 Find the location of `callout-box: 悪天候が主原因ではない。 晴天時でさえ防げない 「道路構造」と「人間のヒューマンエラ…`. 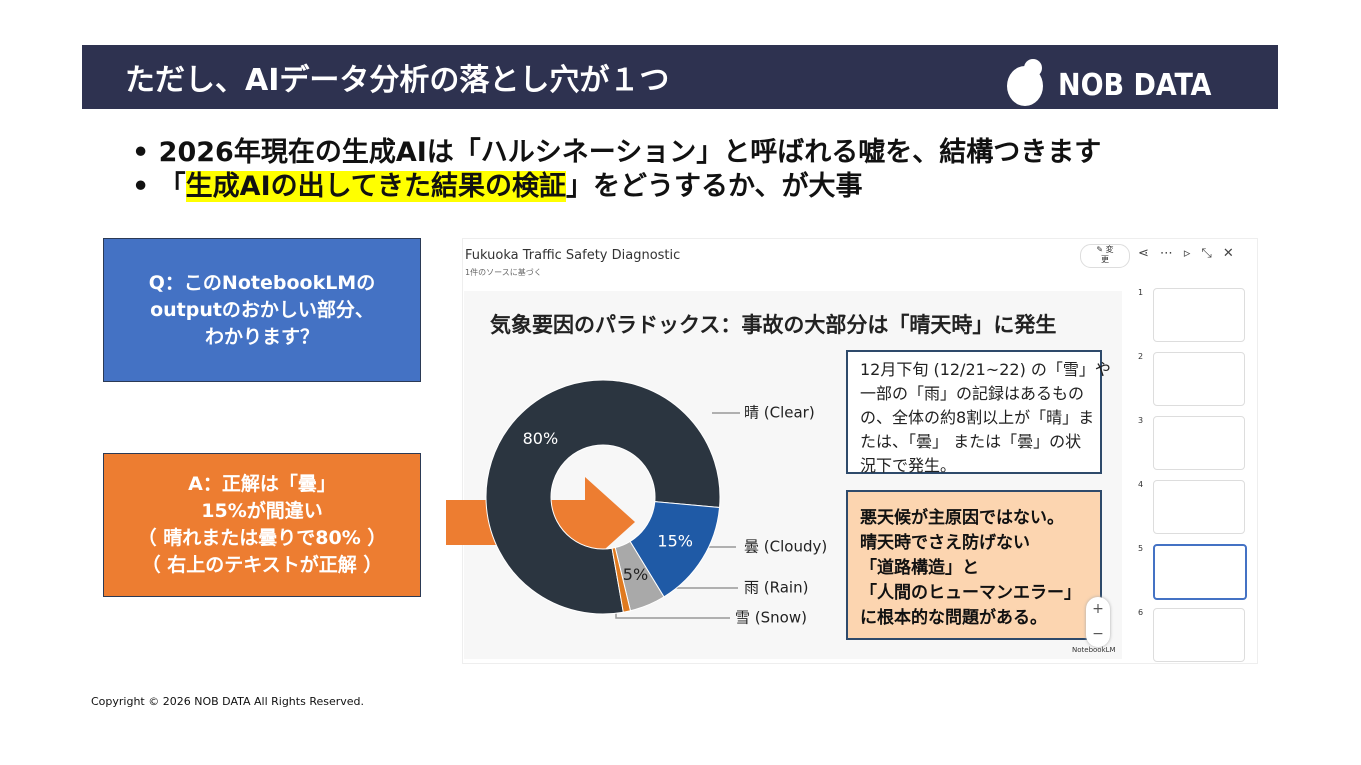

callout-box: 悪天候が主原因ではない。 晴天時でさえ防げない 「道路構造」と「人間のヒューマンエラ… is located at coordinates (974, 565).